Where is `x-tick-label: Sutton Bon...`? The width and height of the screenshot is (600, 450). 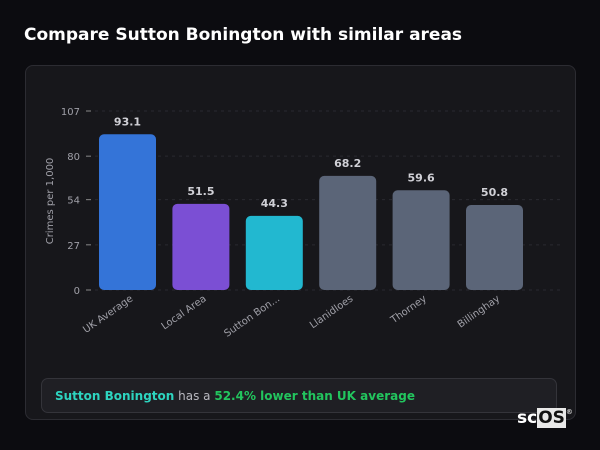
x-tick-label: Sutton Bon... is located at coordinates (252, 316).